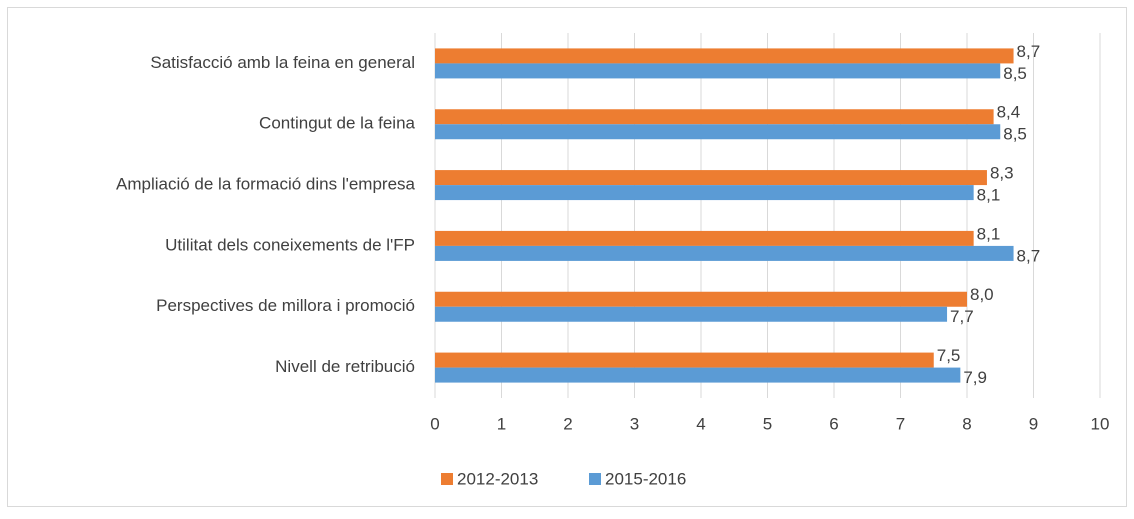  What do you see at coordinates (900, 423) in the screenshot?
I see `x-tick-label: 7` at bounding box center [900, 423].